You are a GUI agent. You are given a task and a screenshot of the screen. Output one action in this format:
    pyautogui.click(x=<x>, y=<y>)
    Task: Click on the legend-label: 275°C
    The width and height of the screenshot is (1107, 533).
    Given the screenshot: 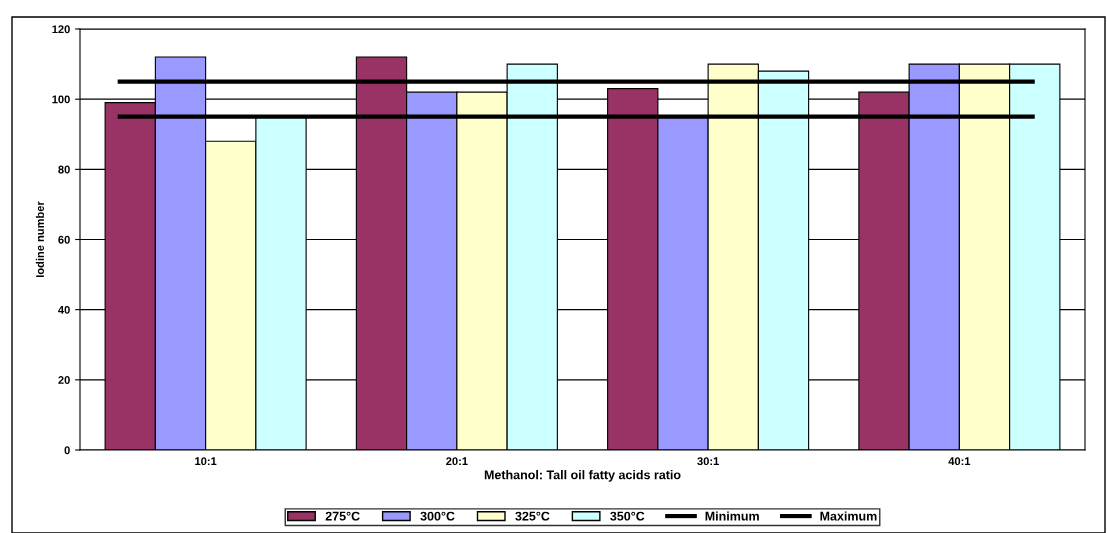 What is the action you would take?
    pyautogui.click(x=342, y=516)
    